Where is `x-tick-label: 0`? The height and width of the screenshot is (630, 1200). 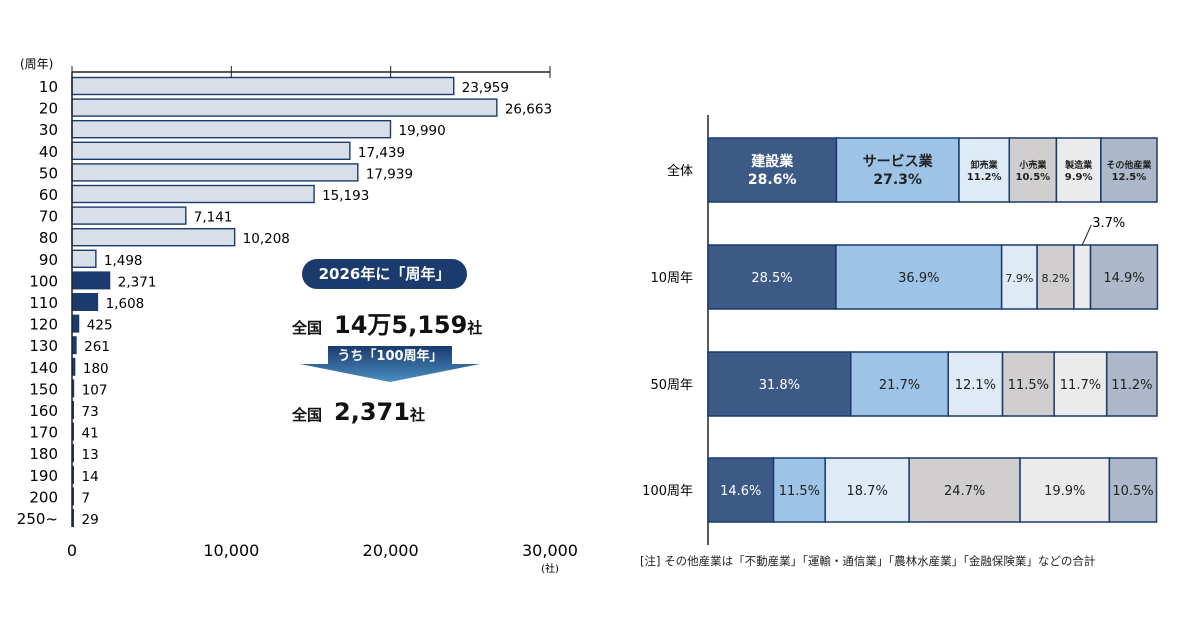
x-tick-label: 0 is located at coordinates (72, 550).